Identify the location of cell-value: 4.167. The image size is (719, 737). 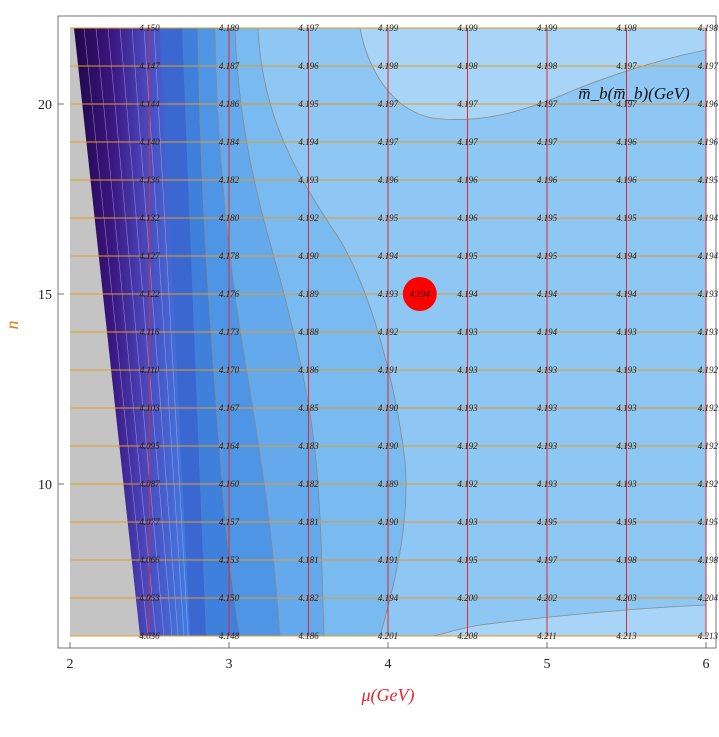
(229, 408).